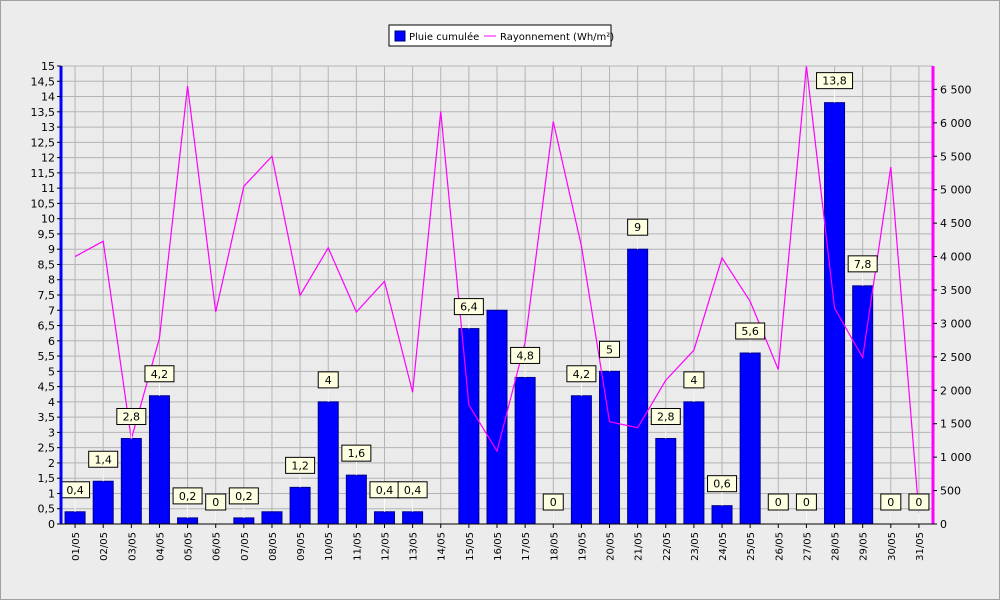 This screenshot has width=1000, height=600. I want to click on left-tick-label: 10, so click(48, 219).